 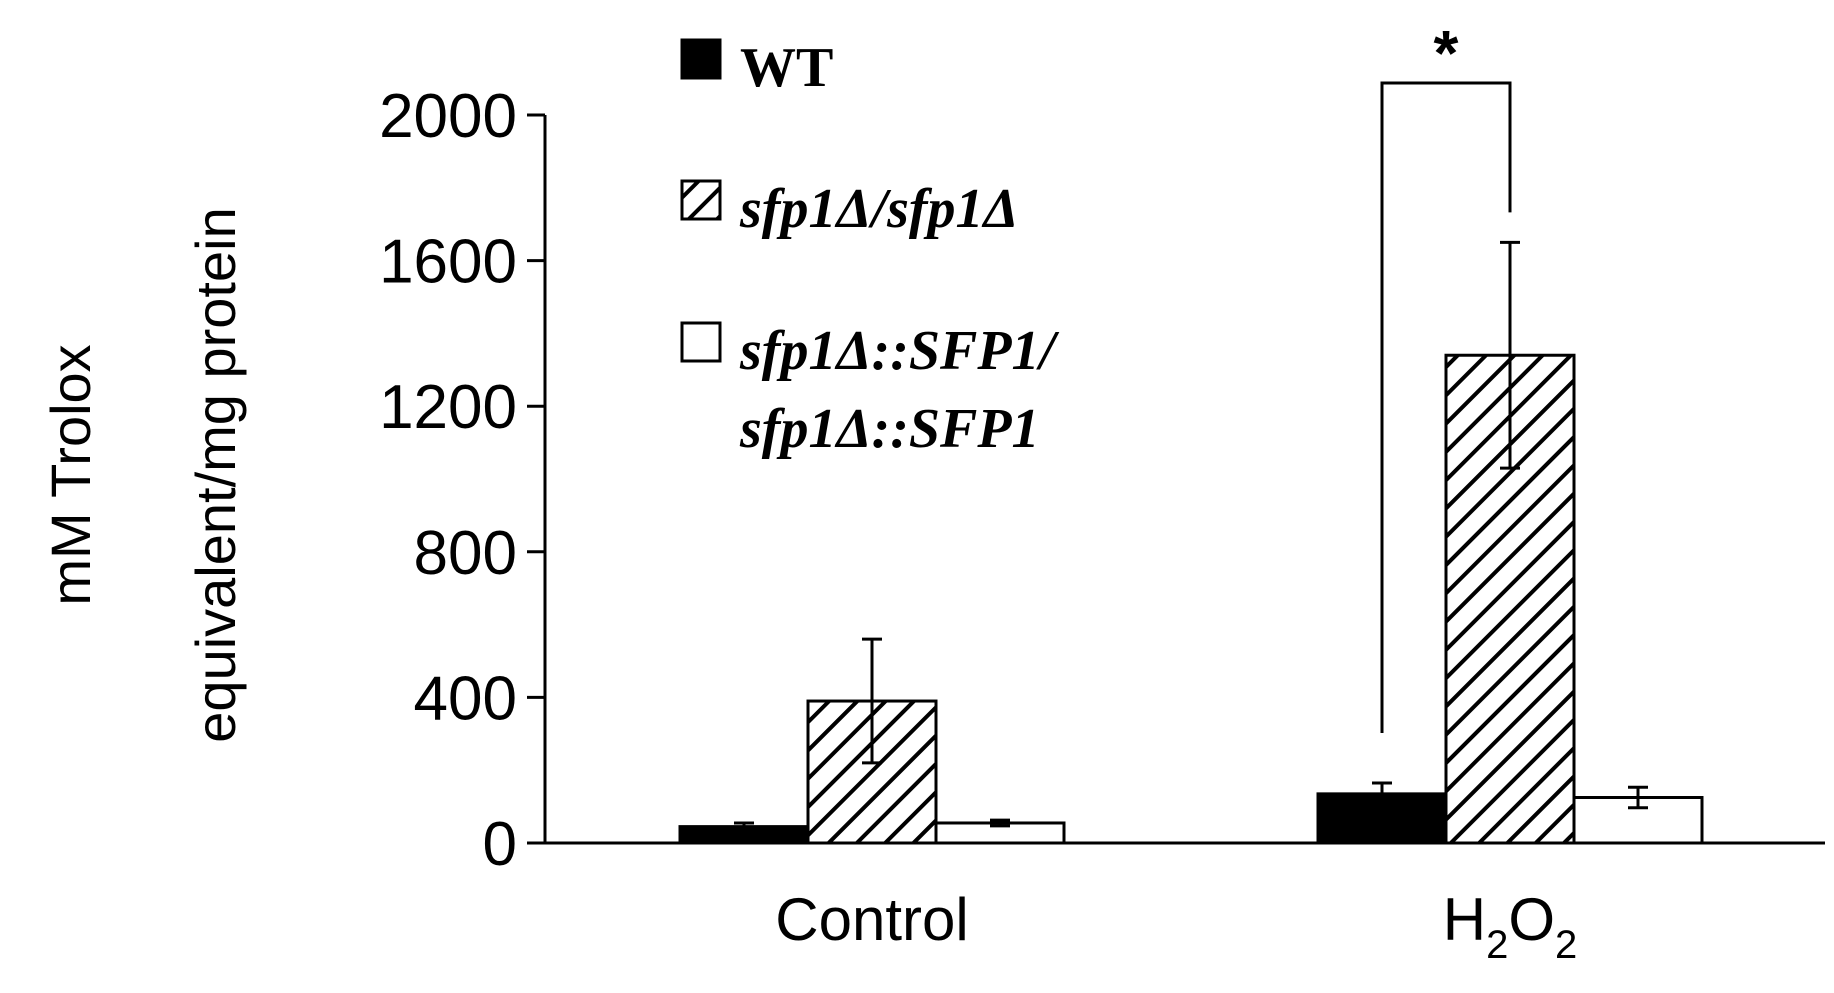 I want to click on legend-label: sfp1Δ/sfp1Δ, so click(x=879, y=209).